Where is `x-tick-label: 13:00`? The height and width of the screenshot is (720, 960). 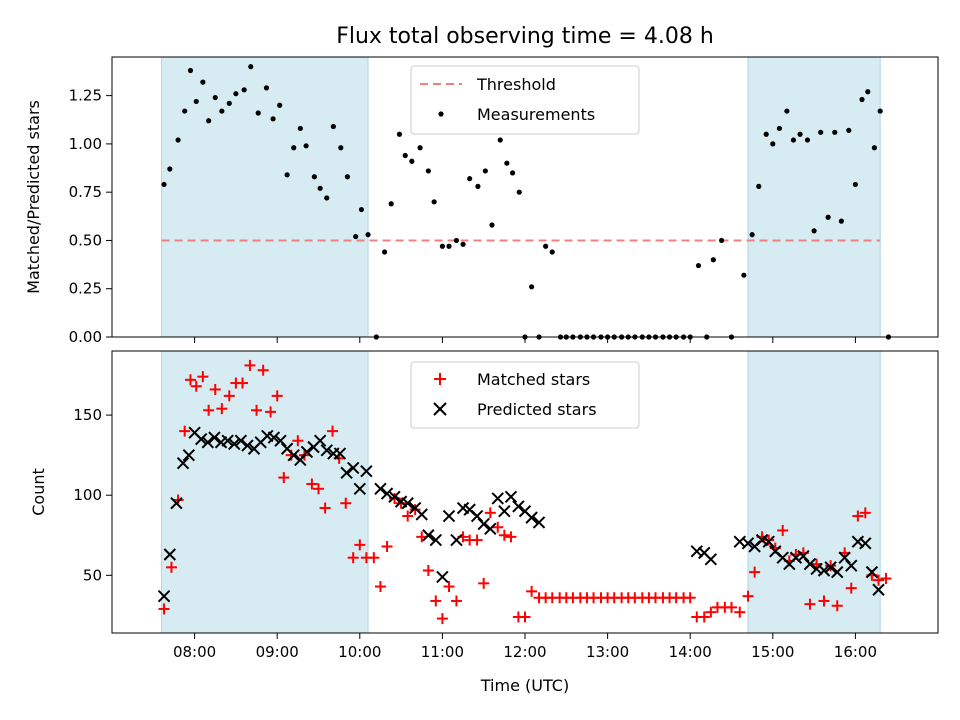 x-tick-label: 13:00 is located at coordinates (607, 652).